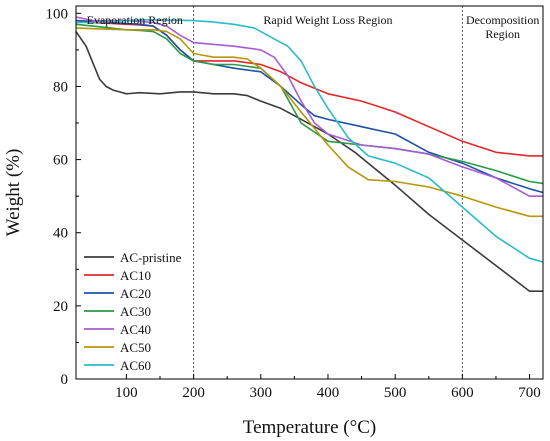 The height and width of the screenshot is (441, 550). What do you see at coordinates (126, 393) in the screenshot?
I see `x-tick-label: 100` at bounding box center [126, 393].